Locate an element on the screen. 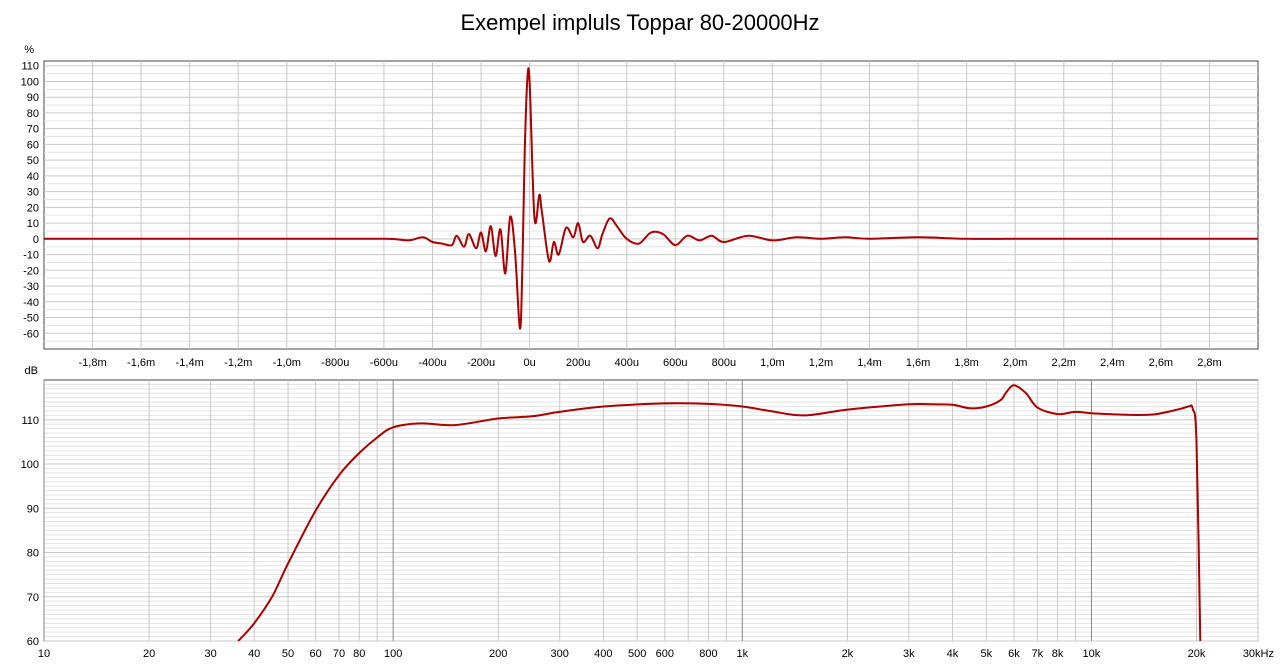 The image size is (1280, 665). frequency-x-tick-label: 10 is located at coordinates (44, 654).